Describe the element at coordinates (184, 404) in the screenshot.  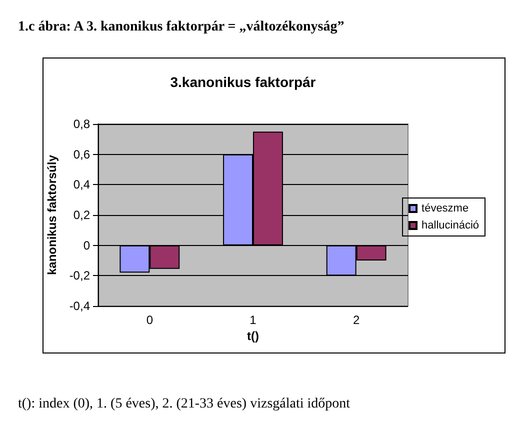
I see `text: t(): index (0), 1. (5 éves), 2. (21-33 éves) vizsgálati időpont` at that location.